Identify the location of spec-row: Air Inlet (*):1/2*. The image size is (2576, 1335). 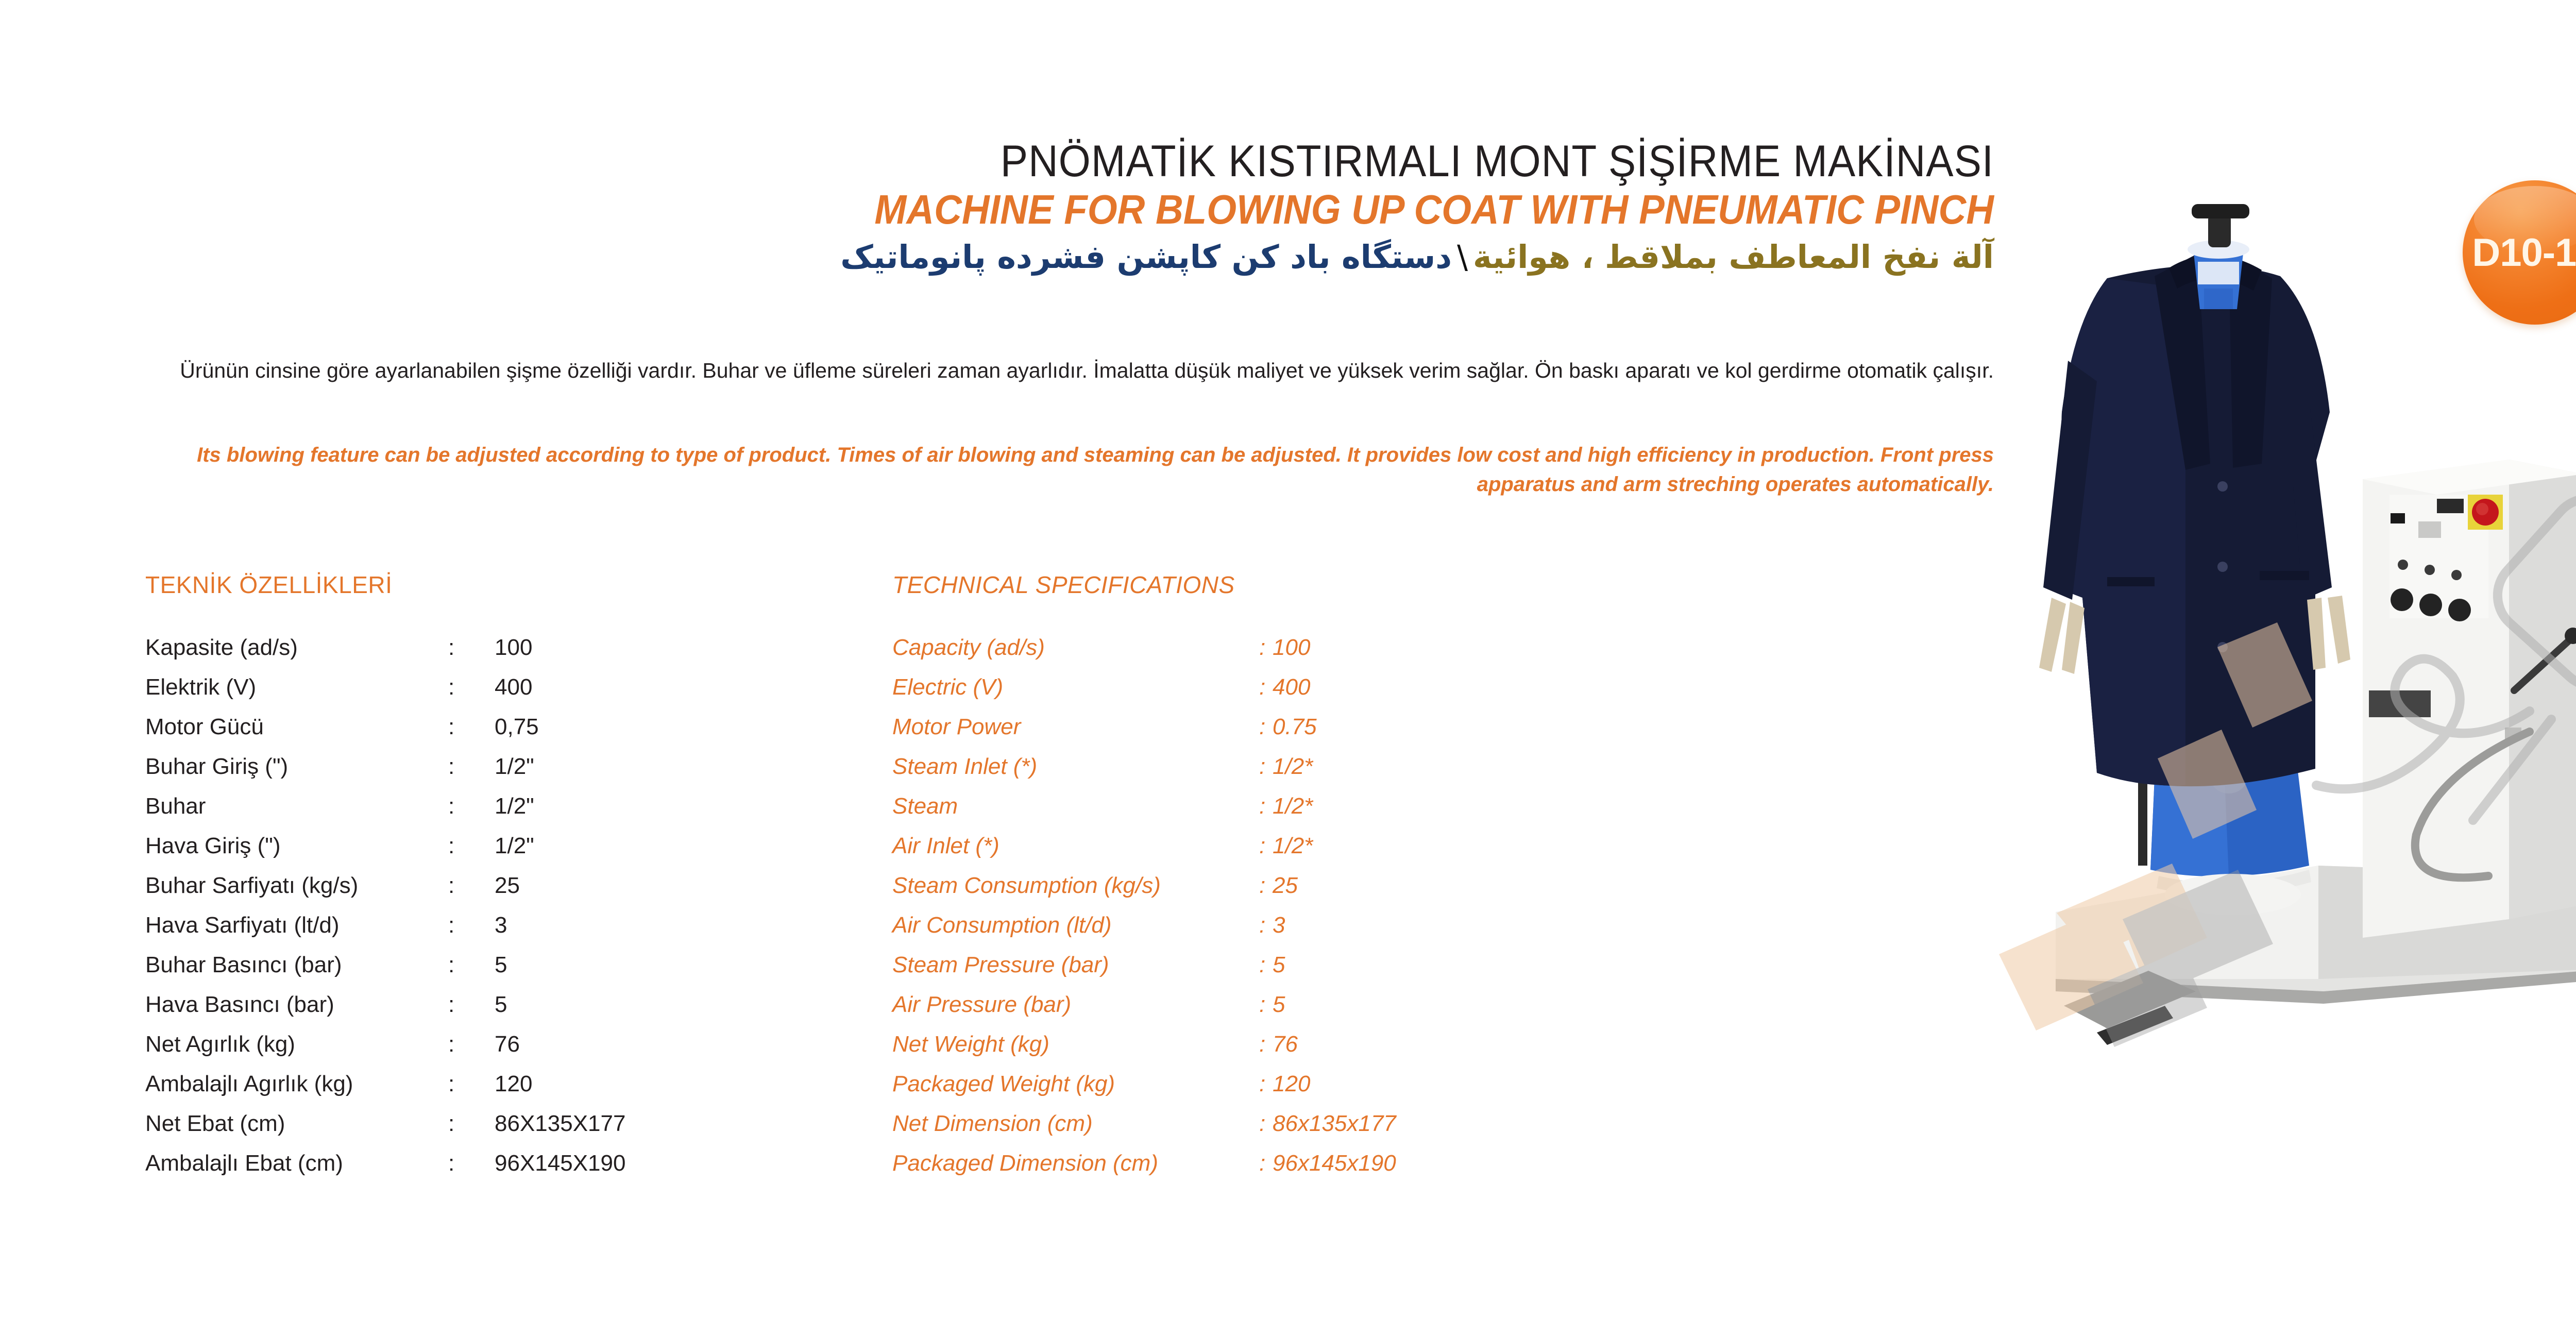
(1144, 846).